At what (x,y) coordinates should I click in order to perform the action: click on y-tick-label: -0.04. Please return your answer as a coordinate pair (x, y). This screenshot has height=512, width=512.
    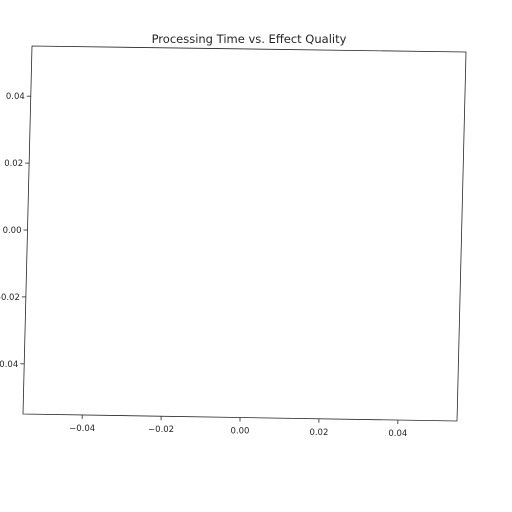
    Looking at the image, I should click on (9, 365).